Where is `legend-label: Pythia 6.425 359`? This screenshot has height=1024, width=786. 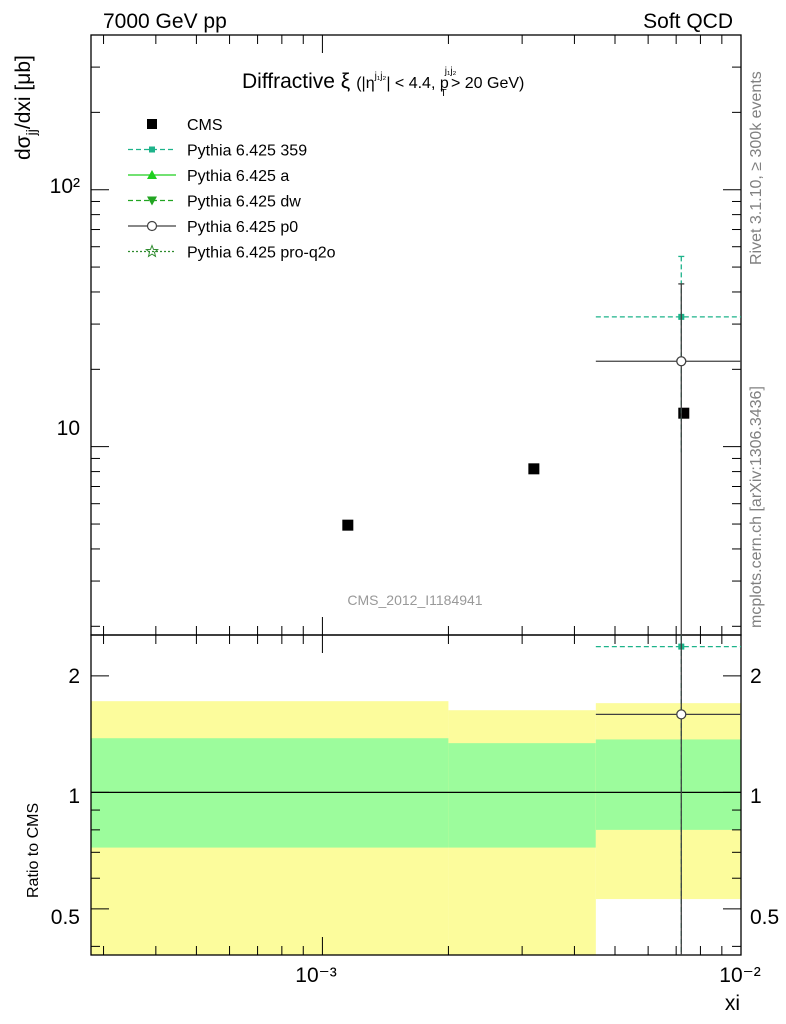
legend-label: Pythia 6.425 359 is located at coordinates (247, 151).